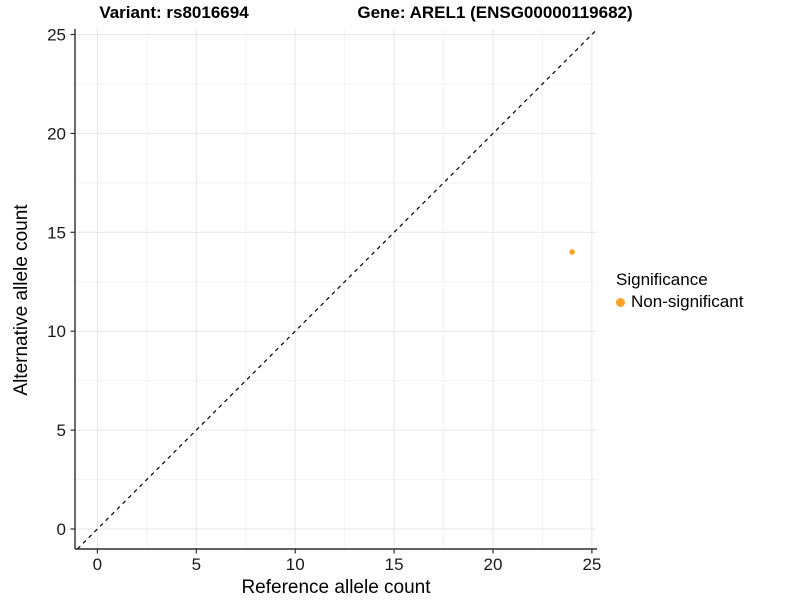 Image resolution: width=800 pixels, height=600 pixels. Describe the element at coordinates (591, 564) in the screenshot. I see `x-tick-label: 25` at that location.